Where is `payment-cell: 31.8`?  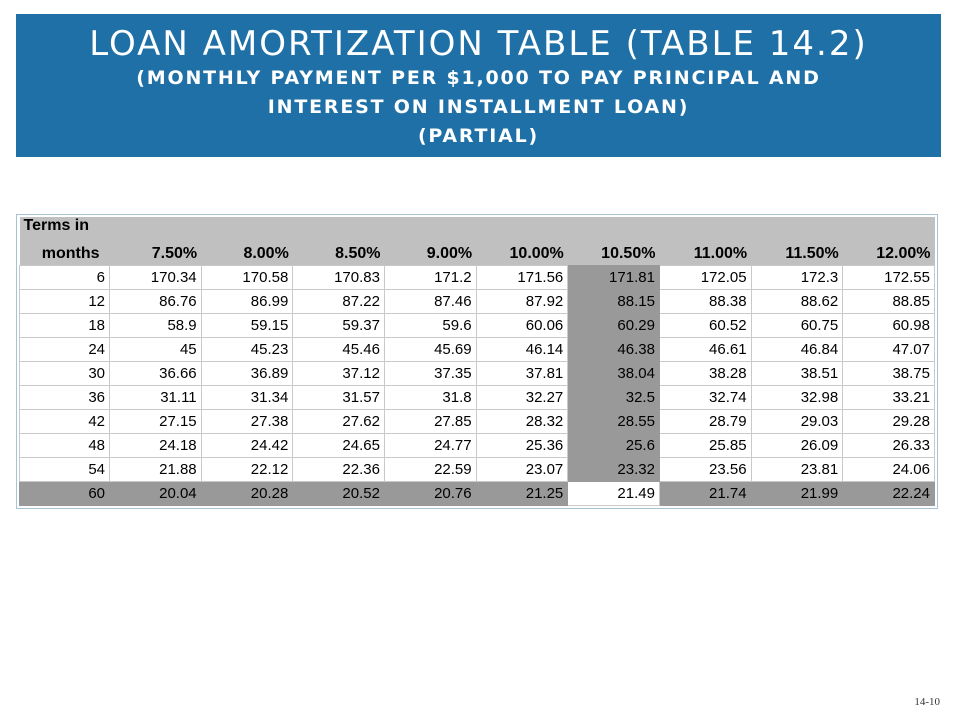 payment-cell: 31.8 is located at coordinates (430, 397).